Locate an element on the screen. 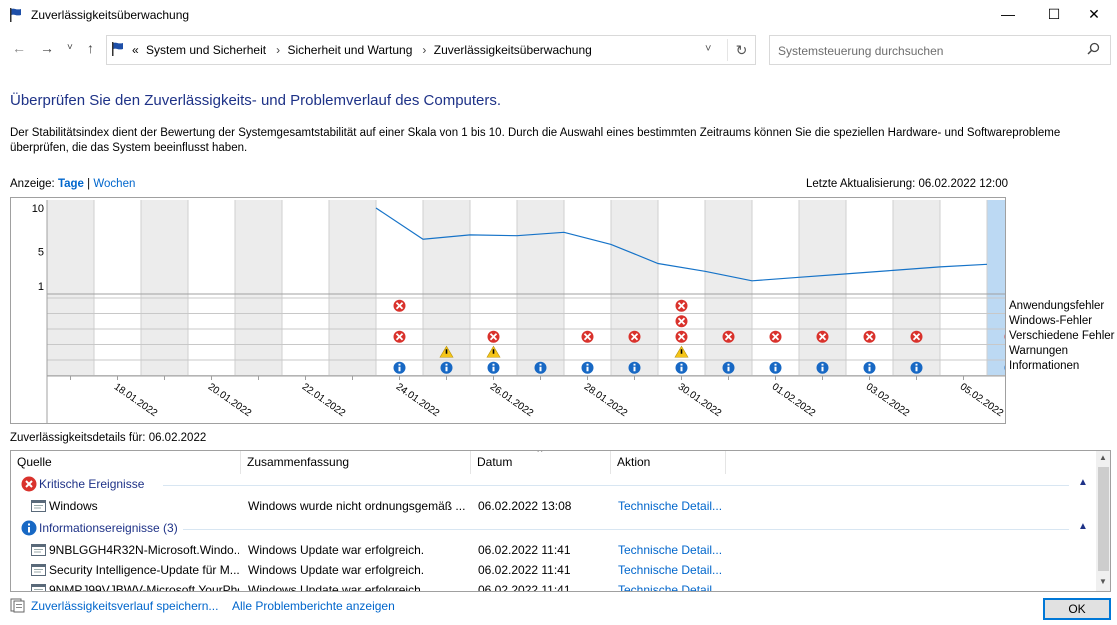 The height and width of the screenshot is (625, 1117). warning-icon-mark is located at coordinates (446, 351).